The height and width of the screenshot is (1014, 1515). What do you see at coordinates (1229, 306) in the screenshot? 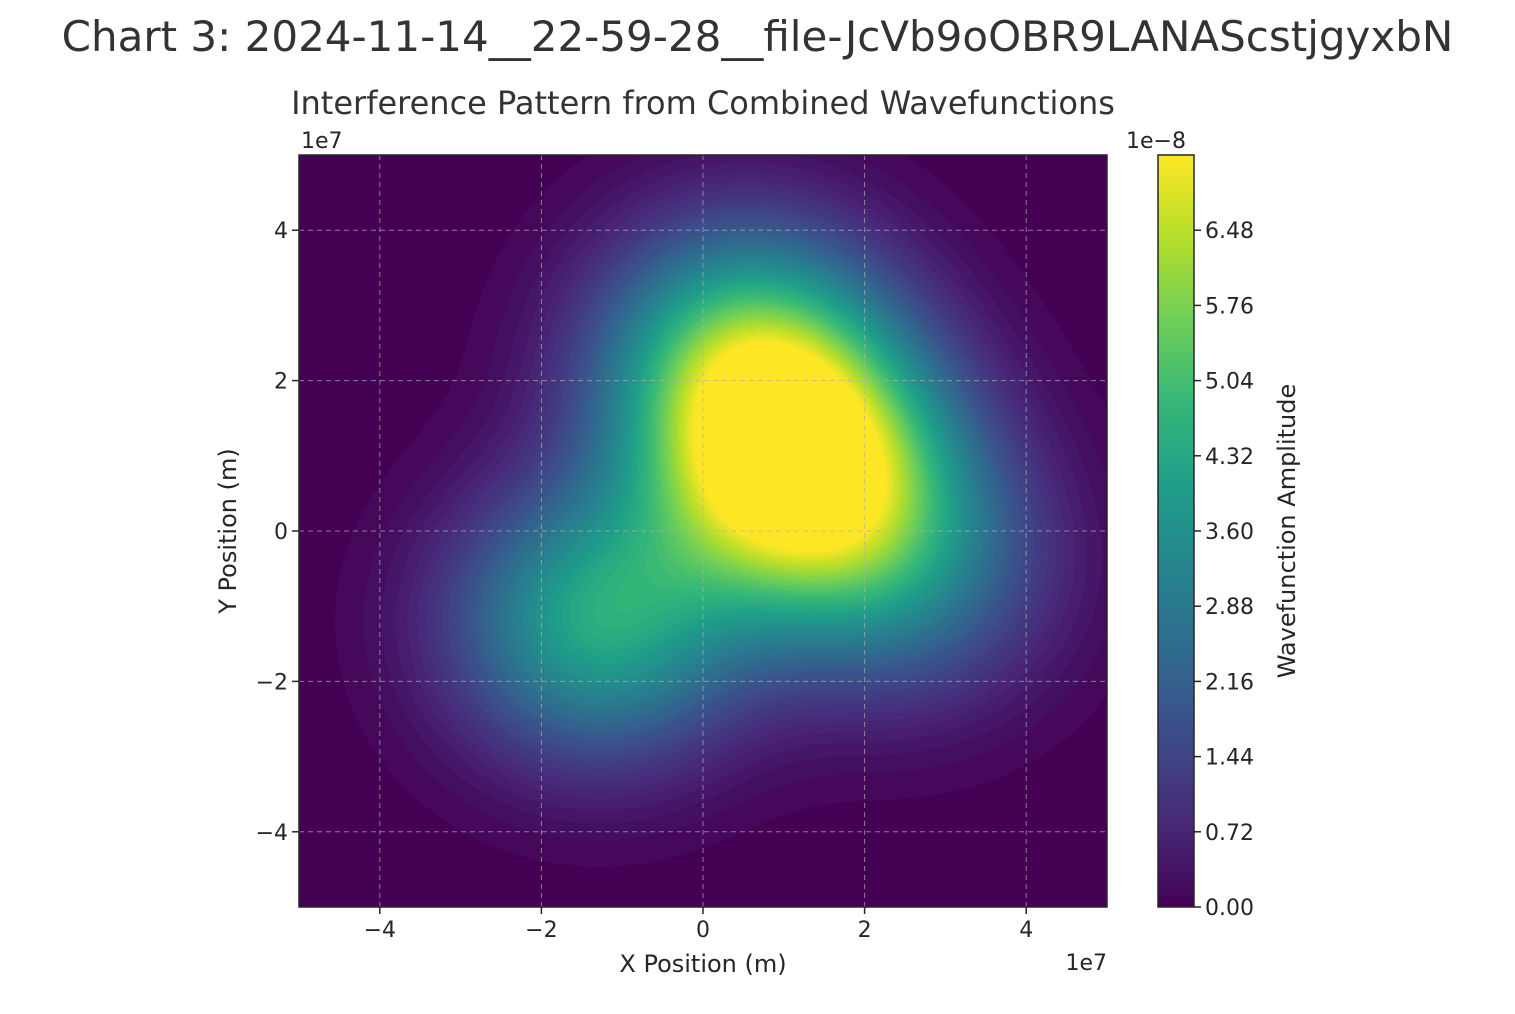
I see `colorbar-tick-label: 5.76` at bounding box center [1229, 306].